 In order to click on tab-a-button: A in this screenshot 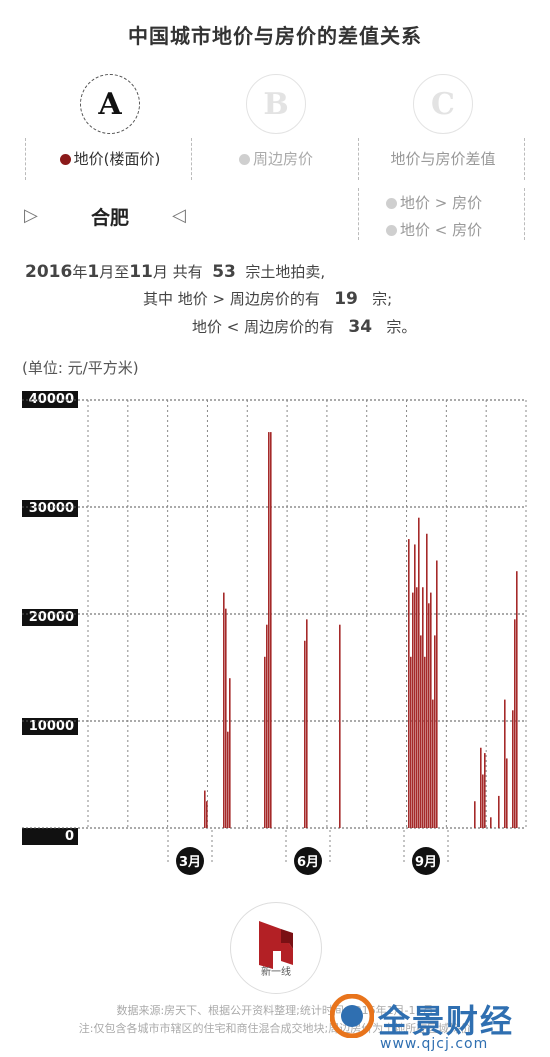, I will do `click(110, 104)`.